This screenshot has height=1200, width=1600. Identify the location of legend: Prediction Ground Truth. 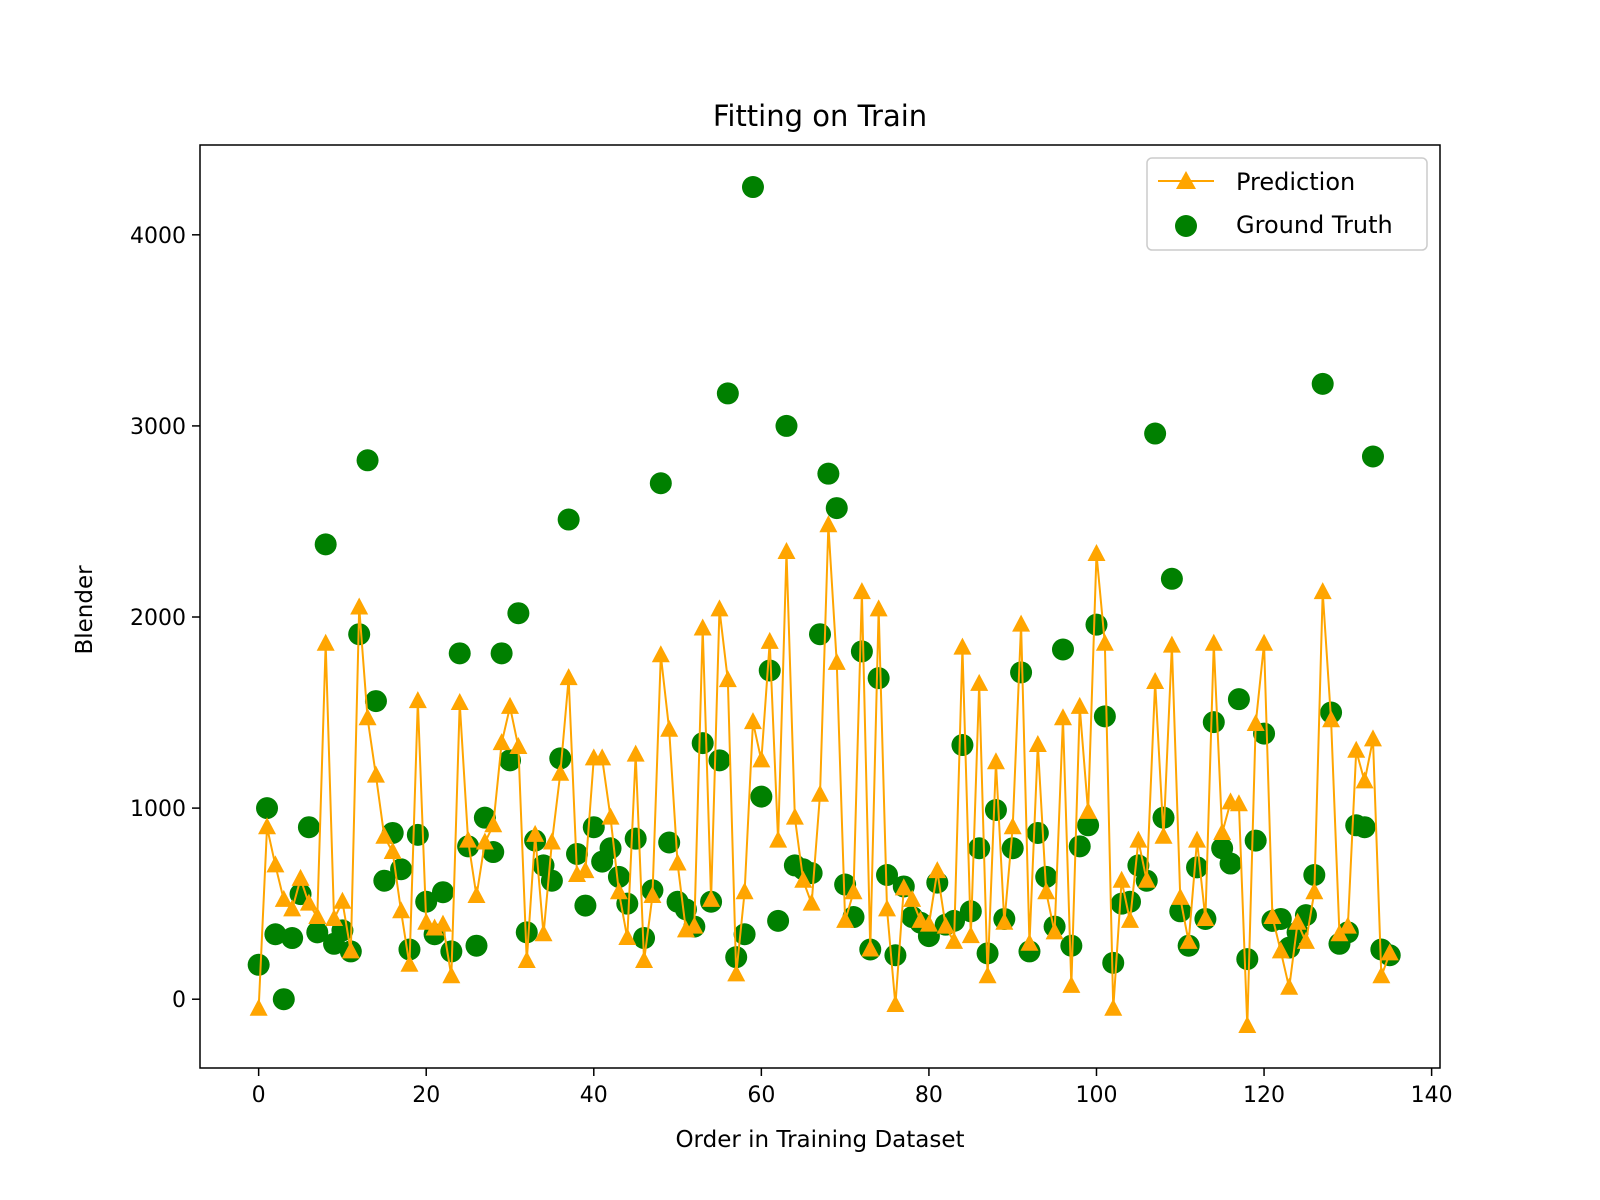
(1287, 204).